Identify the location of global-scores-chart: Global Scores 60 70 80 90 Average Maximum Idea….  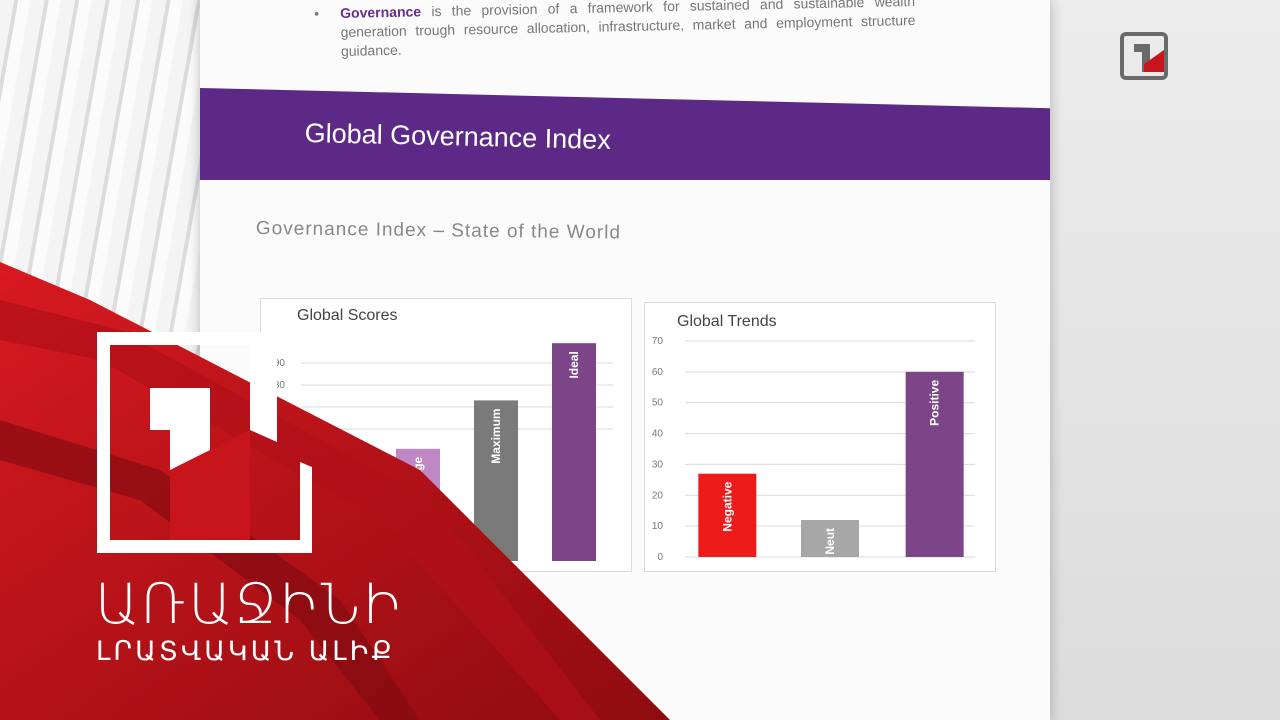
(446, 435).